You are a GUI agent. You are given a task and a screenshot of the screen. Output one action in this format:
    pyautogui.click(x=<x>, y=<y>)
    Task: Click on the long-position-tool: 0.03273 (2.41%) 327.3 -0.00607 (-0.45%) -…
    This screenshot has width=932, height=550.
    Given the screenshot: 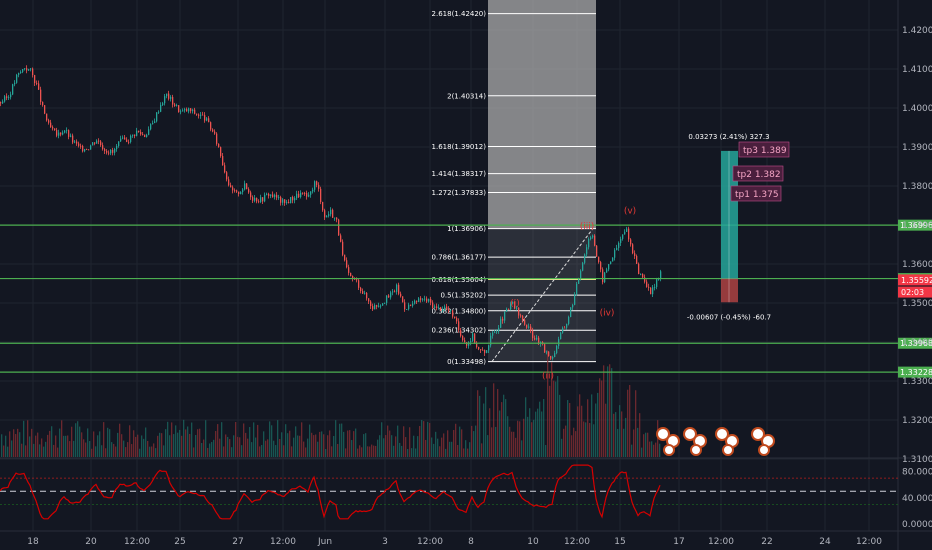 What is the action you would take?
    pyautogui.click(x=738, y=227)
    